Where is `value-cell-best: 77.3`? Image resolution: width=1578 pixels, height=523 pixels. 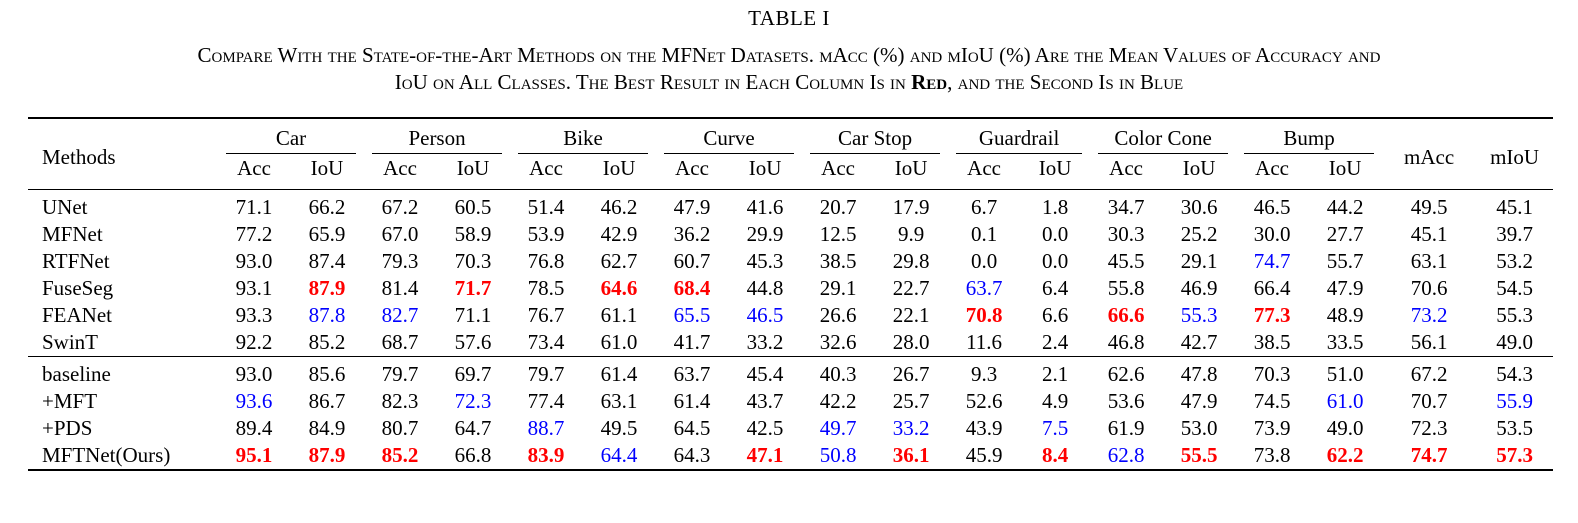 value-cell-best: 77.3 is located at coordinates (1272, 315).